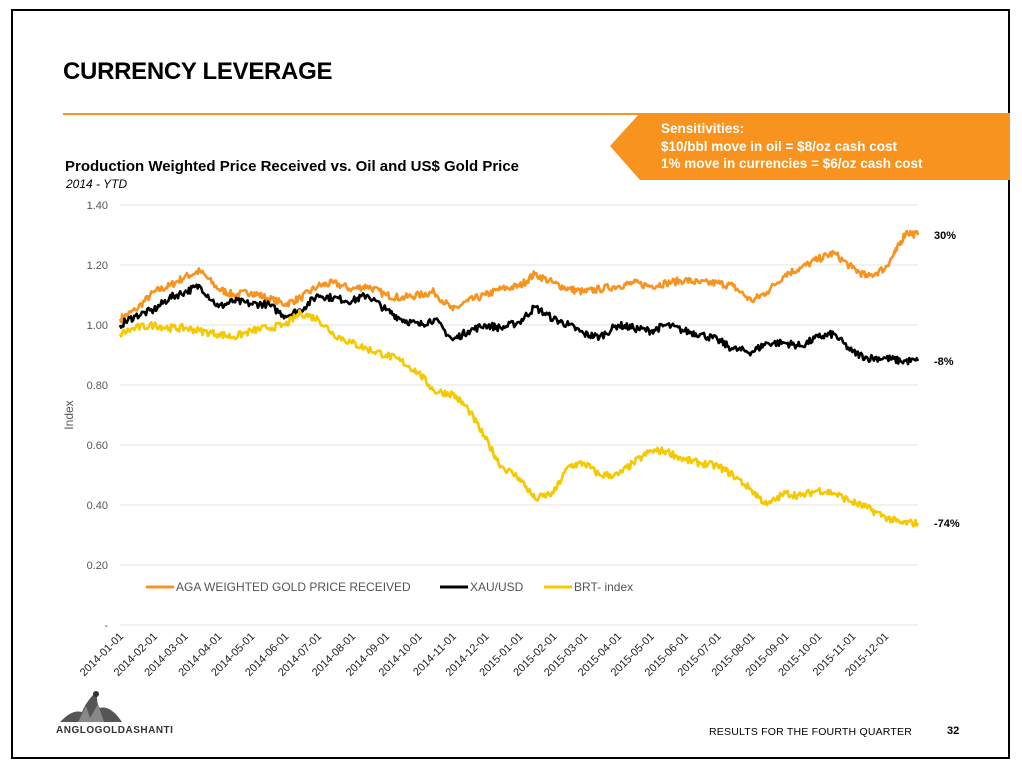 The width and height of the screenshot is (1022, 782). Describe the element at coordinates (792, 163) in the screenshot. I see `callout-line-currency: 1% move in currencies = $6/oz cash cost` at that location.